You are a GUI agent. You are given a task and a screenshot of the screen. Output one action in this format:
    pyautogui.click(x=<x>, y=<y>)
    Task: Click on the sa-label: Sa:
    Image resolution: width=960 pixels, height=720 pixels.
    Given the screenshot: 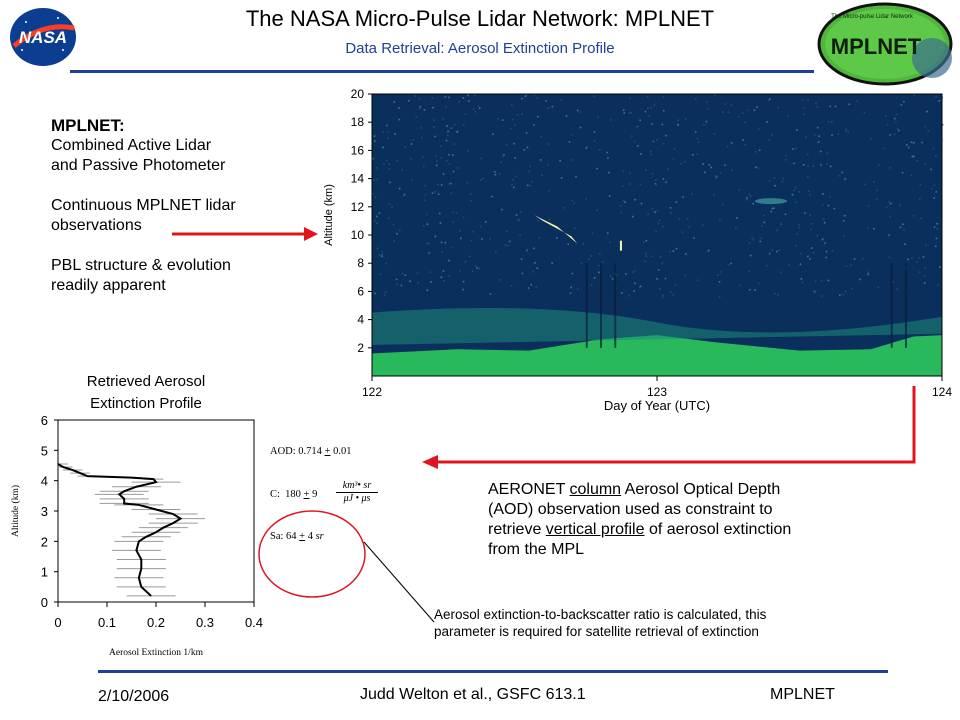 What is the action you would take?
    pyautogui.click(x=277, y=536)
    